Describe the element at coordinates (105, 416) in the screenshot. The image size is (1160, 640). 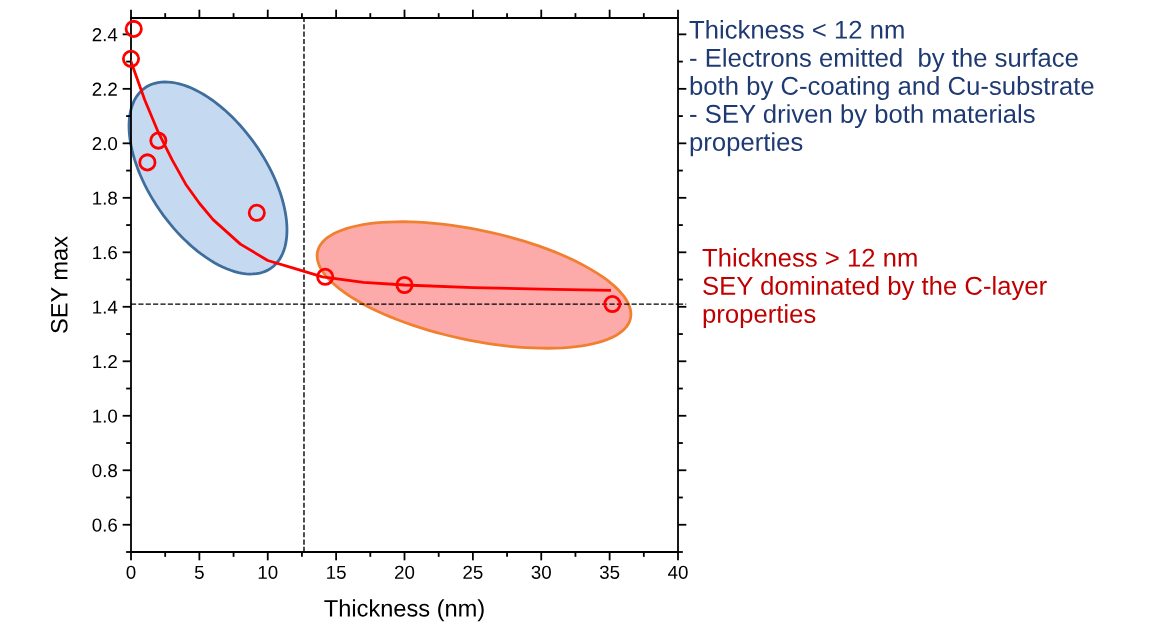
I see `y-tick-label: 1.0` at that location.